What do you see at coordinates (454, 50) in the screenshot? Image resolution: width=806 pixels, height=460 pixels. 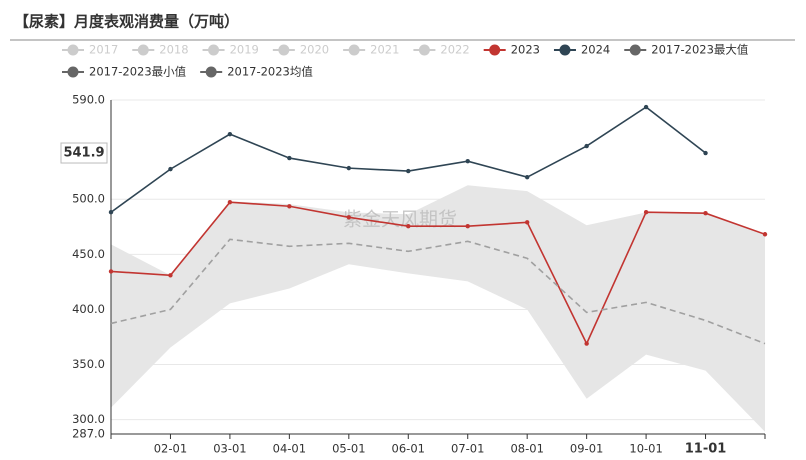 I see `legend-label: 2022` at bounding box center [454, 50].